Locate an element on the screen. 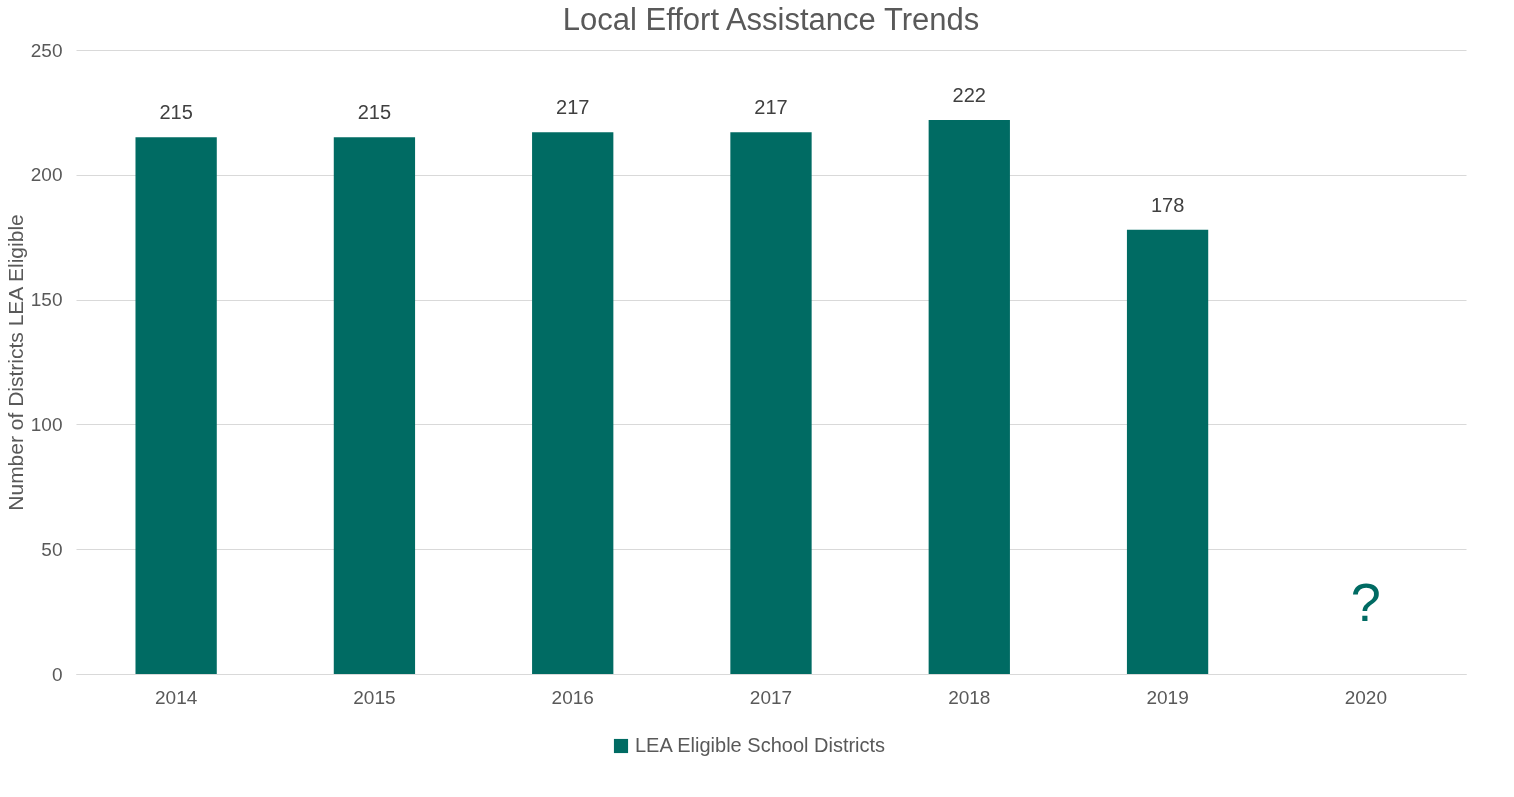  y-tick-label: 50 is located at coordinates (52, 549).